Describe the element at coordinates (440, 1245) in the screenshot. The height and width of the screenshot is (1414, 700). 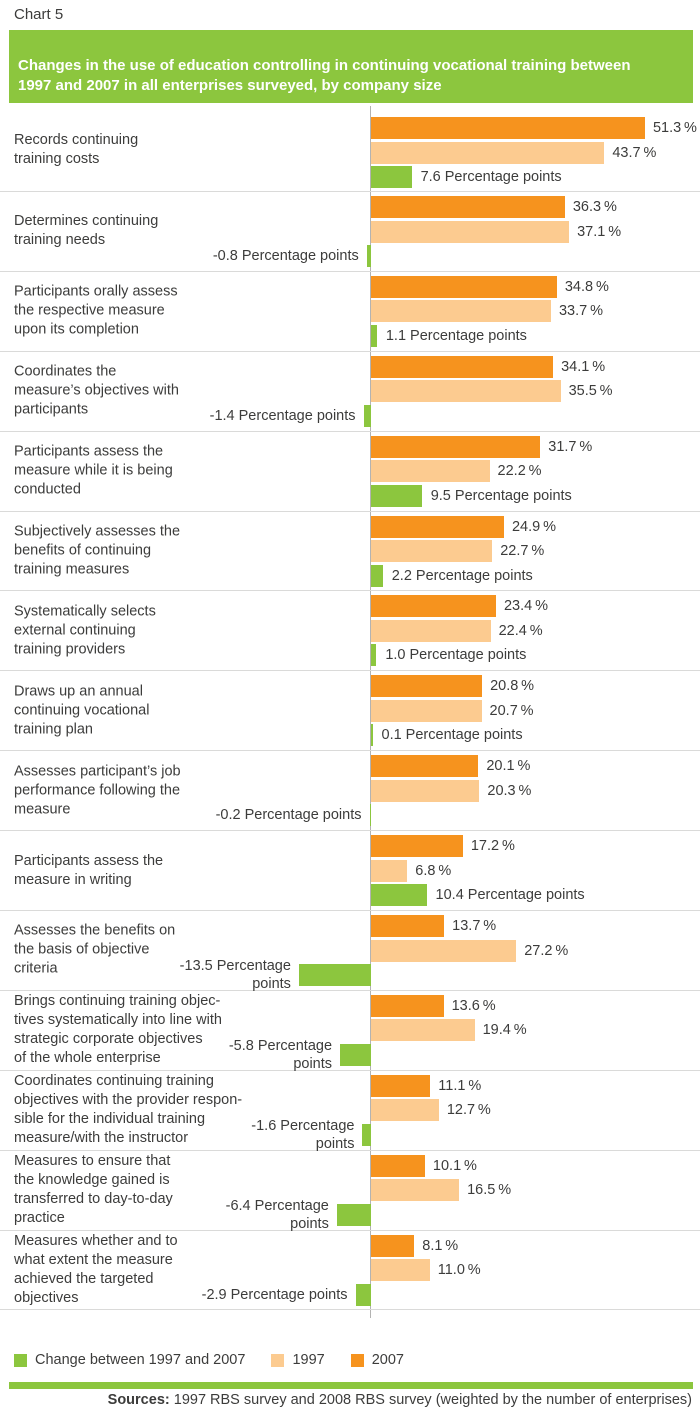
I see `value-label-2007: 8.1 %` at that location.